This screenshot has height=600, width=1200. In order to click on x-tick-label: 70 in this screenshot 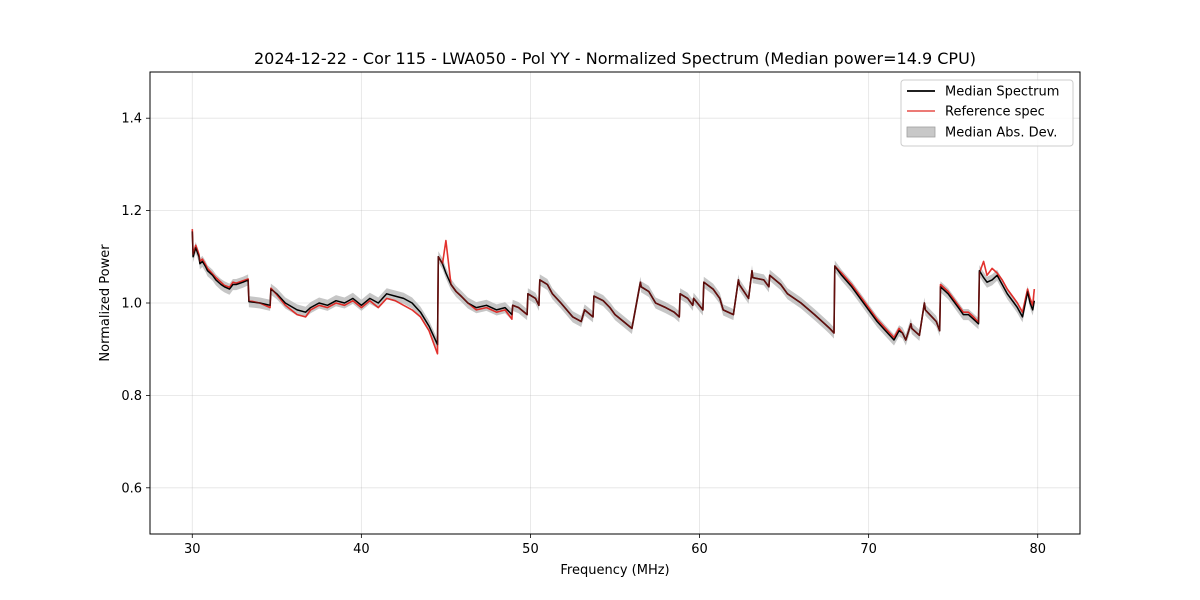, I will do `click(868, 549)`.